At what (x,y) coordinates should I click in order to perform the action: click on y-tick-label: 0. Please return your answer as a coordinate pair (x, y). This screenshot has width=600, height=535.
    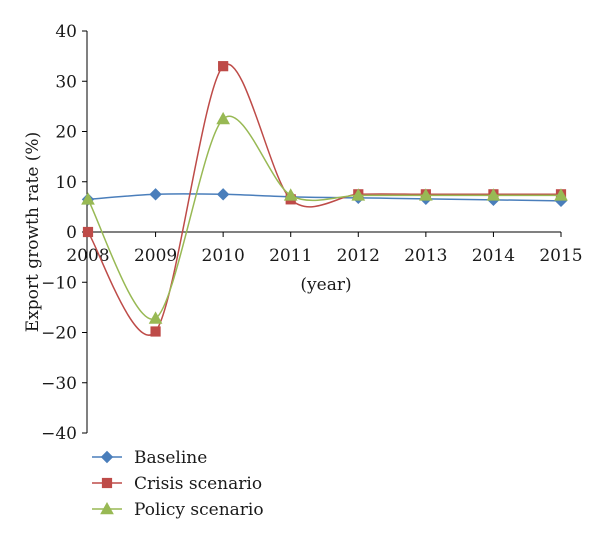
    Looking at the image, I should click on (71, 233).